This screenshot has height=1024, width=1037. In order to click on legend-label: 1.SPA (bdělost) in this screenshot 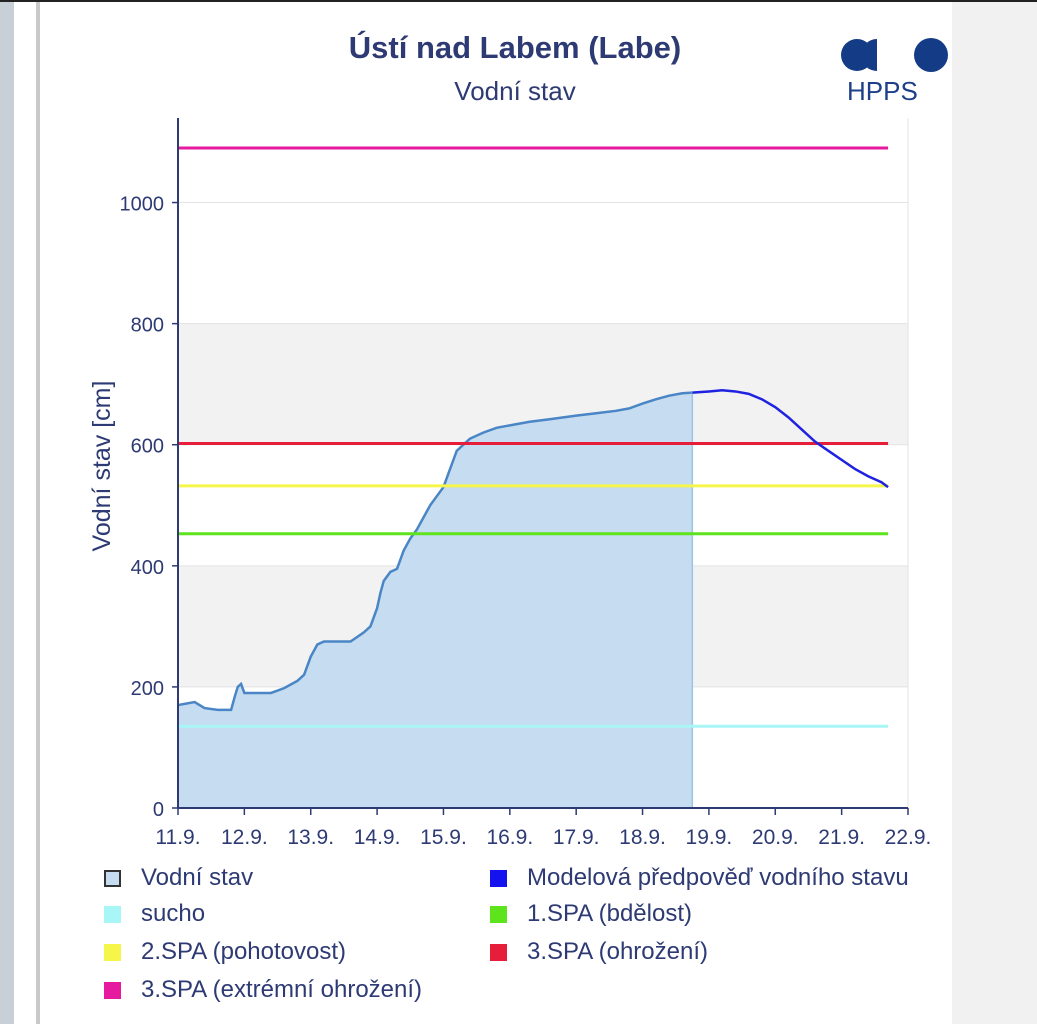, I will do `click(609, 913)`.